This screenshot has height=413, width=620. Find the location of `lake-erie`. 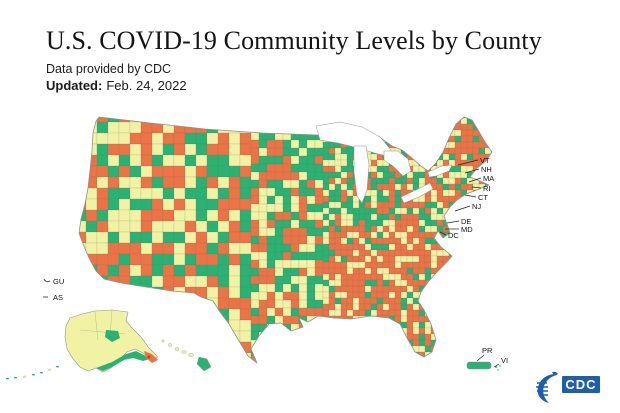

lake-erie is located at coordinates (417, 193).